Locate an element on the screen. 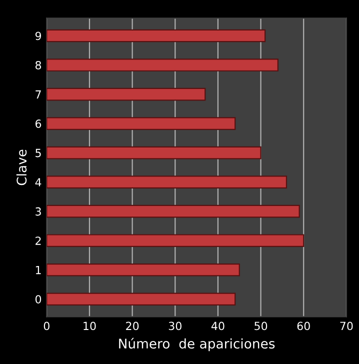 This screenshot has height=364, width=359. y-tick-label: 8 is located at coordinates (38, 65).